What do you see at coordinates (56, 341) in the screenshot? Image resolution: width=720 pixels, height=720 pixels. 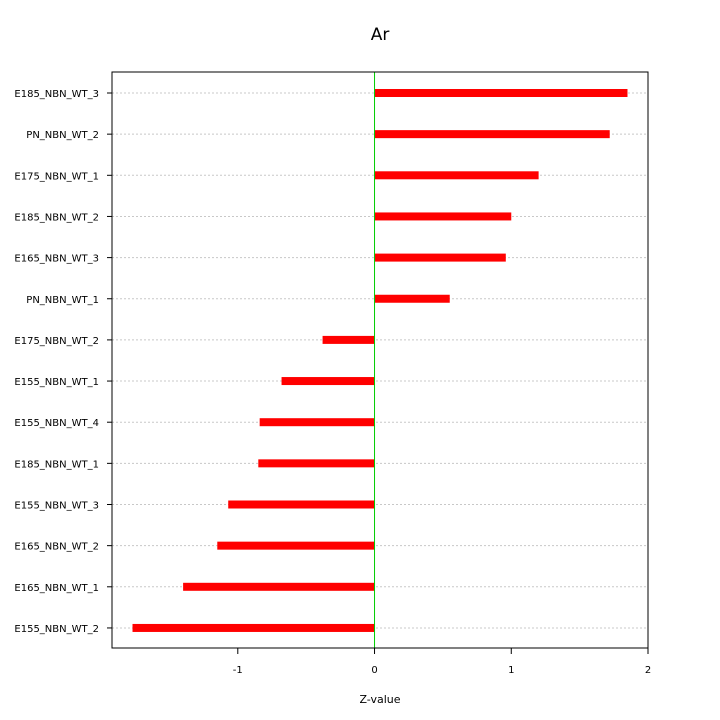 I see `y-tick-label: E175_NBN_WT_2` at bounding box center [56, 341].